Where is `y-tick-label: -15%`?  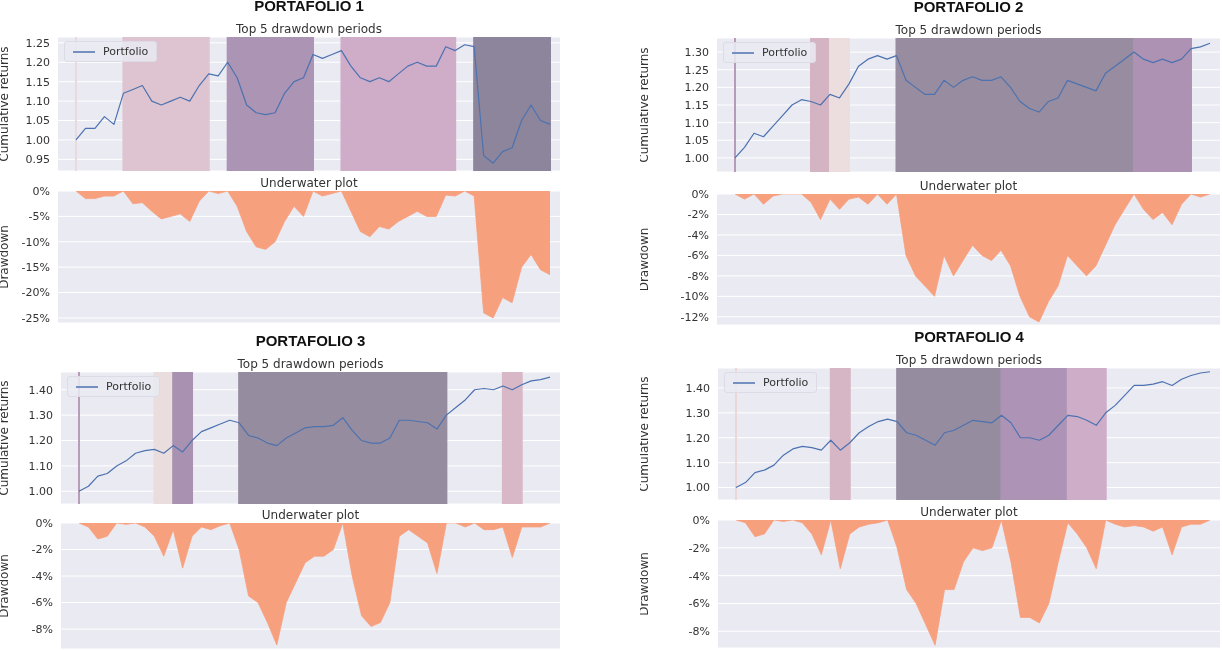 y-tick-label: -15% is located at coordinates (35, 268).